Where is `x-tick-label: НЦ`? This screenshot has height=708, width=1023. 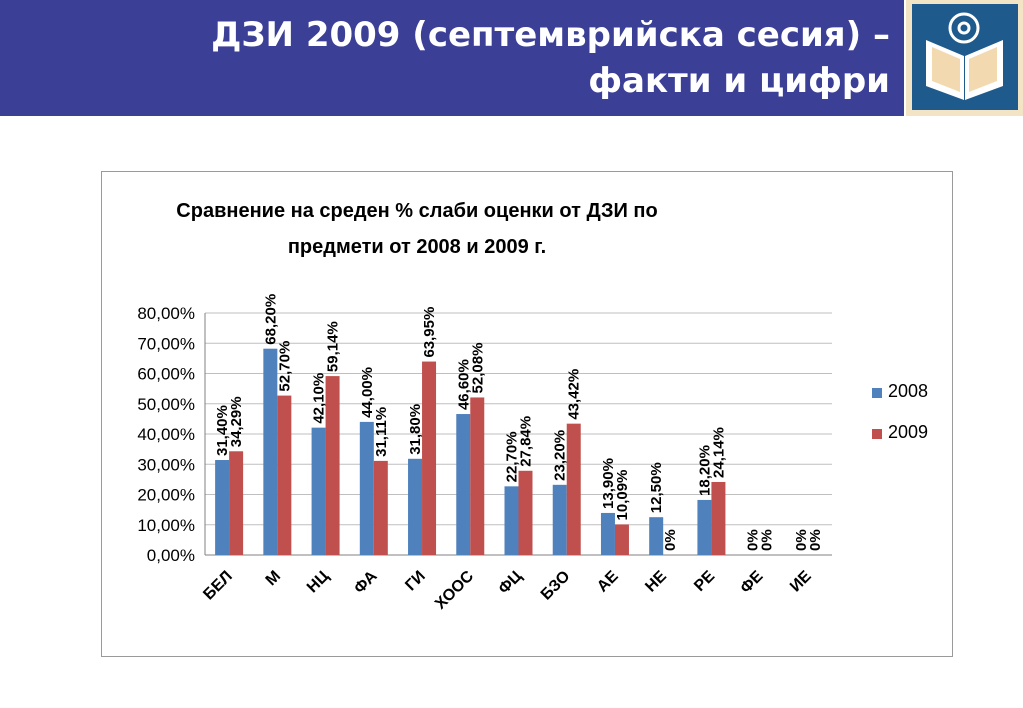 x-tick-label: НЦ is located at coordinates (318, 582).